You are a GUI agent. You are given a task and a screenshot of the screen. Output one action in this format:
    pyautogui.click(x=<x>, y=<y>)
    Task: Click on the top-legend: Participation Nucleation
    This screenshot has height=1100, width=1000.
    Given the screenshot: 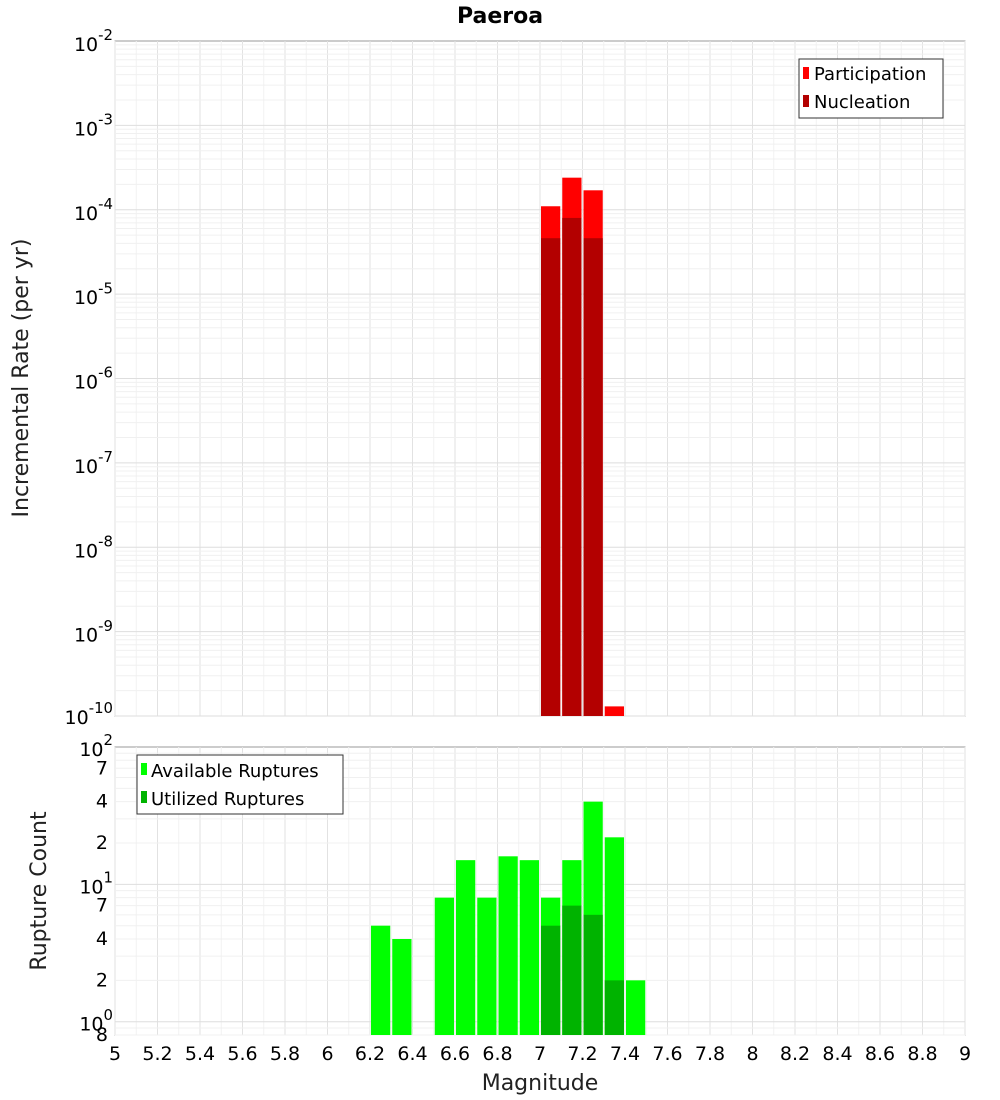 What is the action you would take?
    pyautogui.click(x=871, y=88)
    